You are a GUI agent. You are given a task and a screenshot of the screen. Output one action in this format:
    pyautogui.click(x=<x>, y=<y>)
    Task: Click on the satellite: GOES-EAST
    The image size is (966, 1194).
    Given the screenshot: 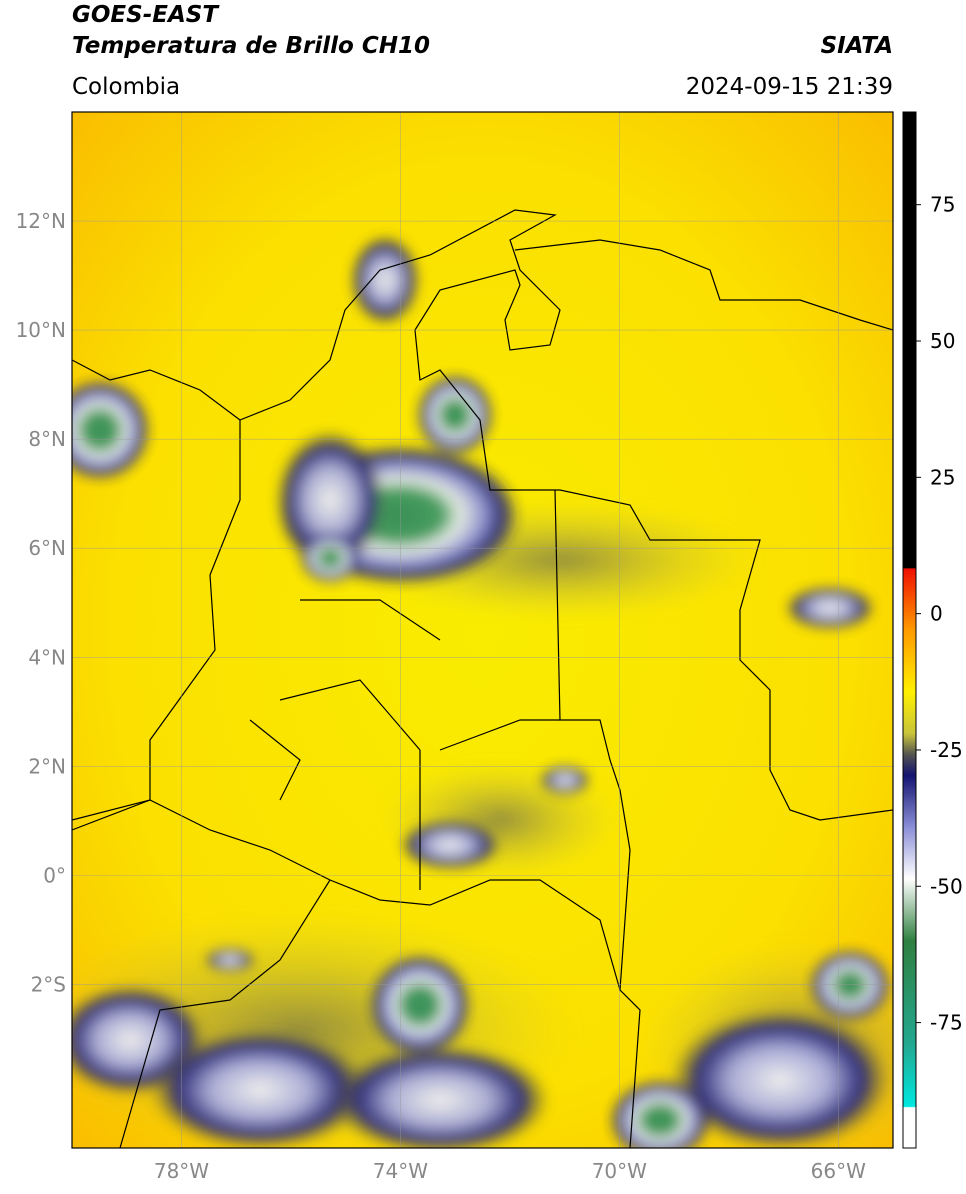 What is the action you would take?
    pyautogui.click(x=146, y=15)
    